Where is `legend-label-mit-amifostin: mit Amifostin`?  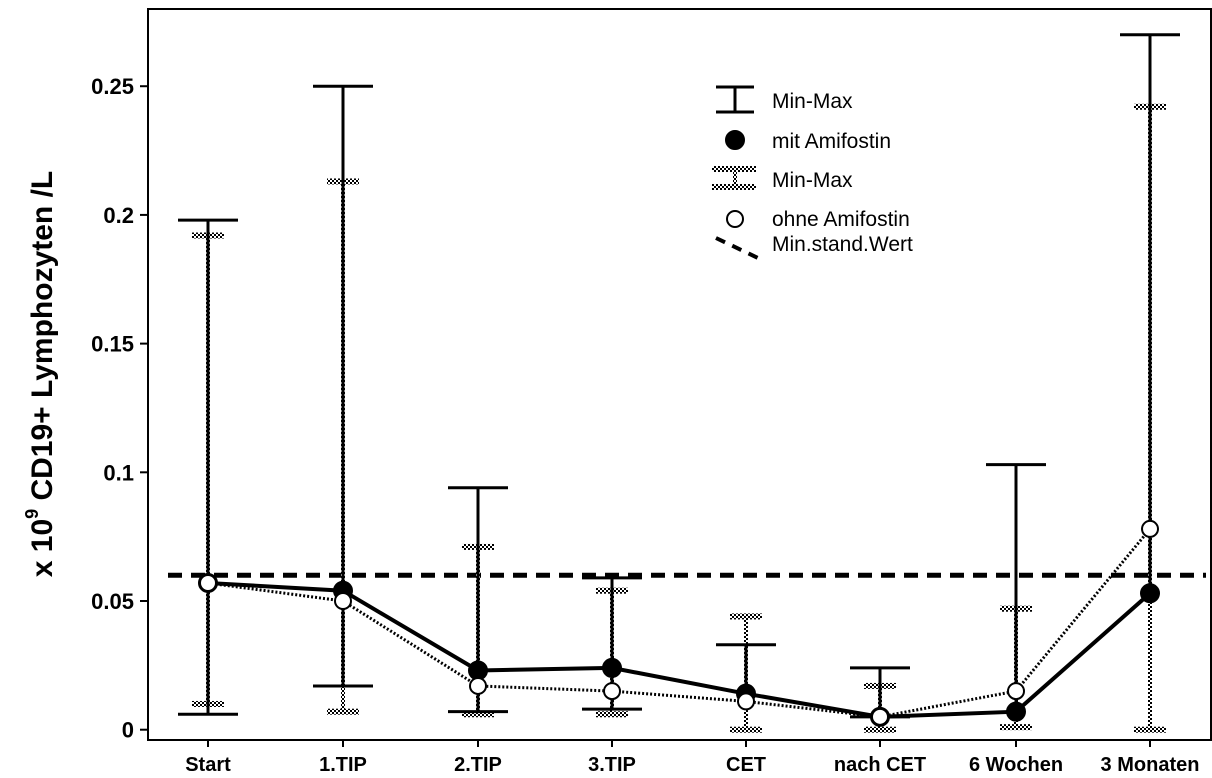 legend-label-mit-amifostin: mit Amifostin is located at coordinates (831, 141).